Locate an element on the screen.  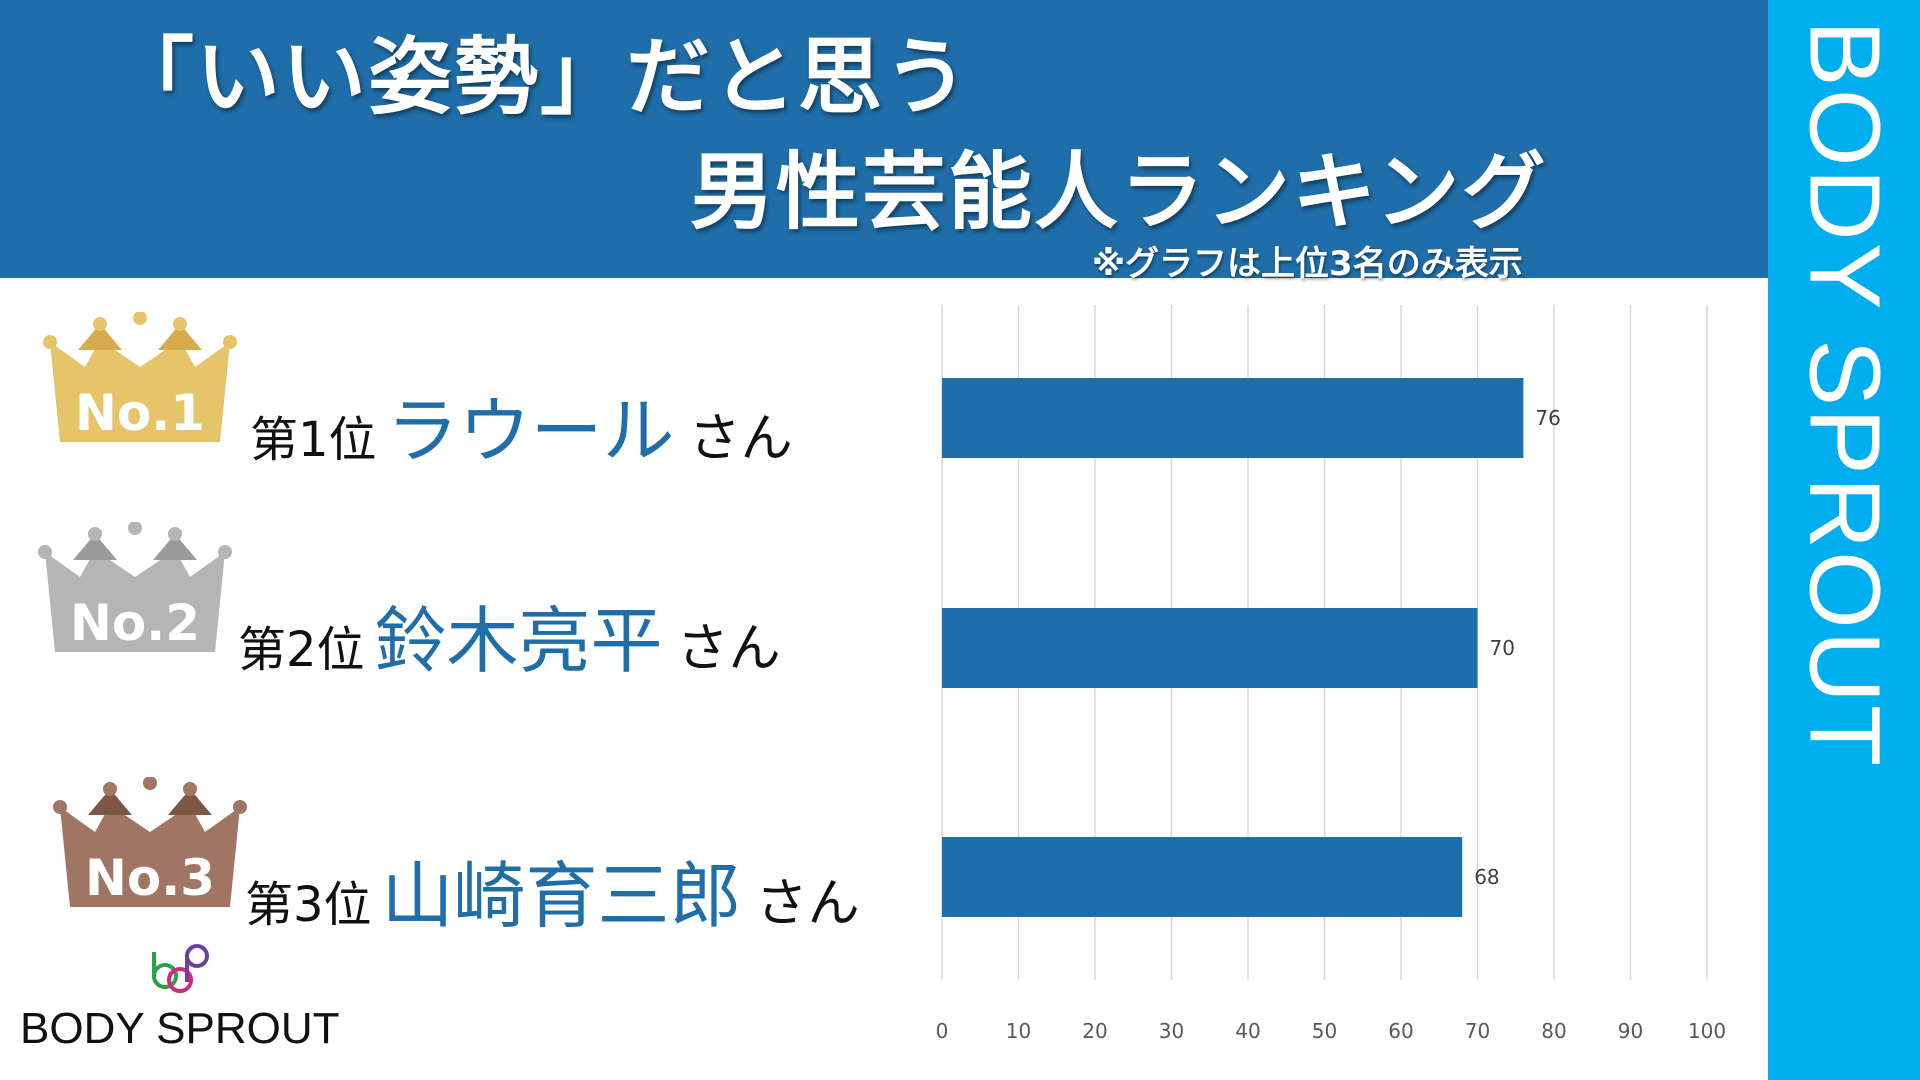
side-brand-band is located at coordinates (1844, 540).